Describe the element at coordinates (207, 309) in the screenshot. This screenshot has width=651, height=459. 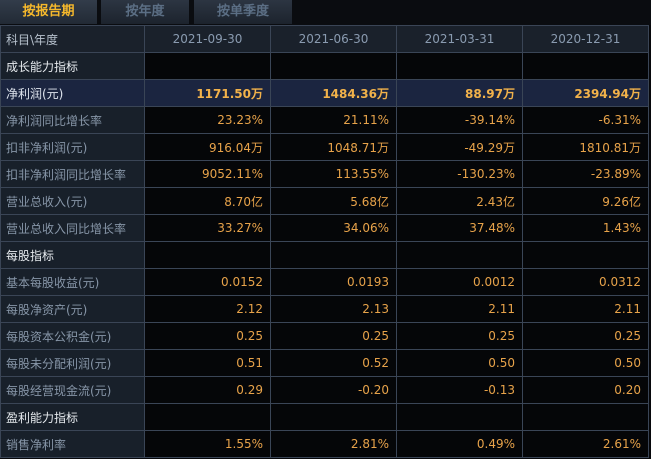
I see `cell-value: 2.12` at that location.